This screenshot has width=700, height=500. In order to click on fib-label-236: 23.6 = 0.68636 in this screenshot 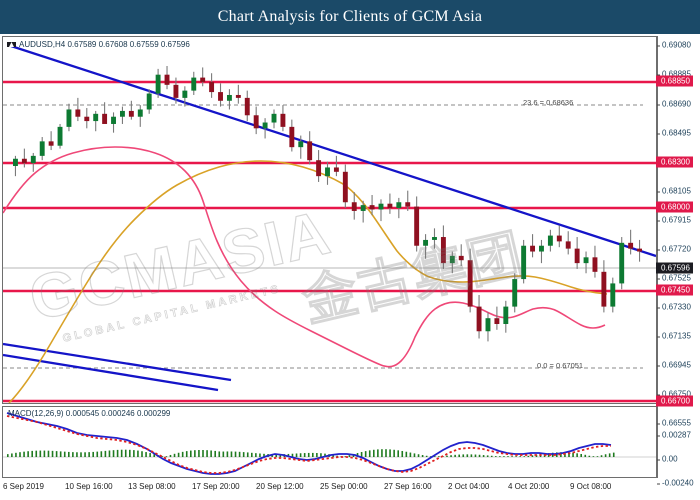, I will do `click(548, 102)`.